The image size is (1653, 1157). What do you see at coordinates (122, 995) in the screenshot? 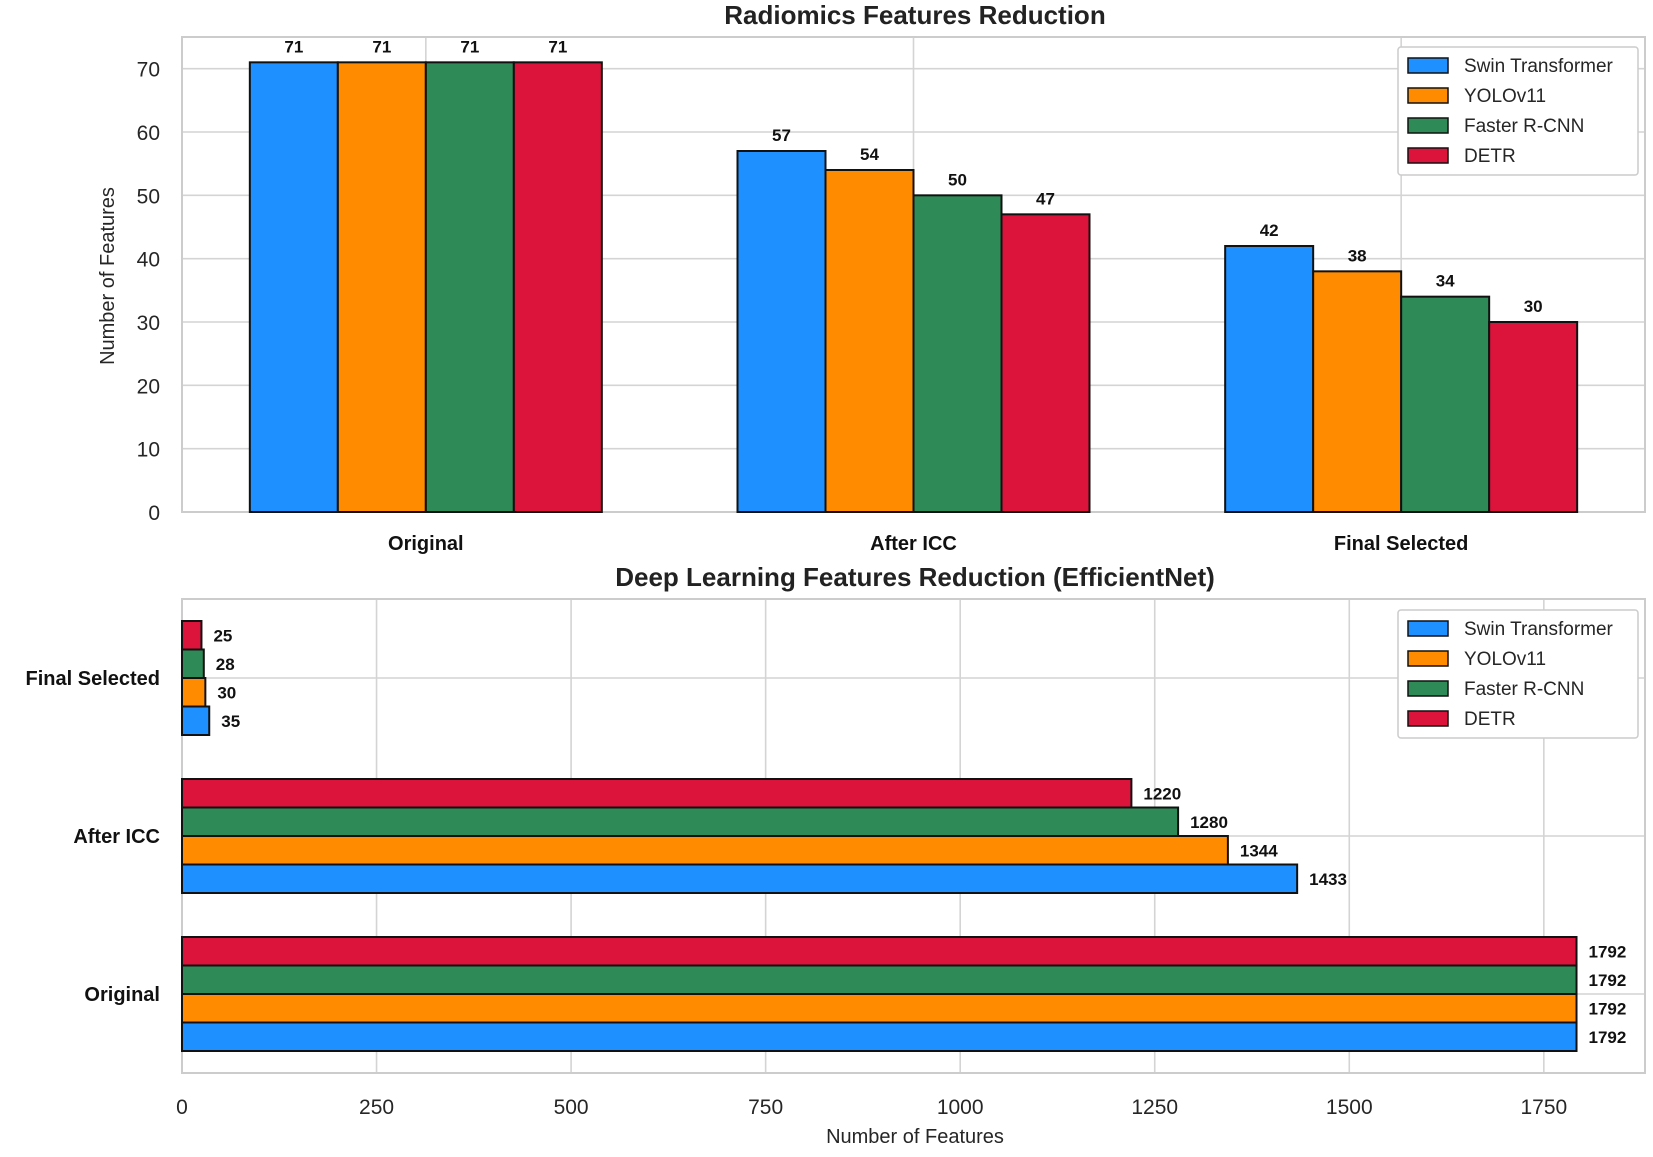
I see `deep-learning-y-tick-label: Original` at bounding box center [122, 995].